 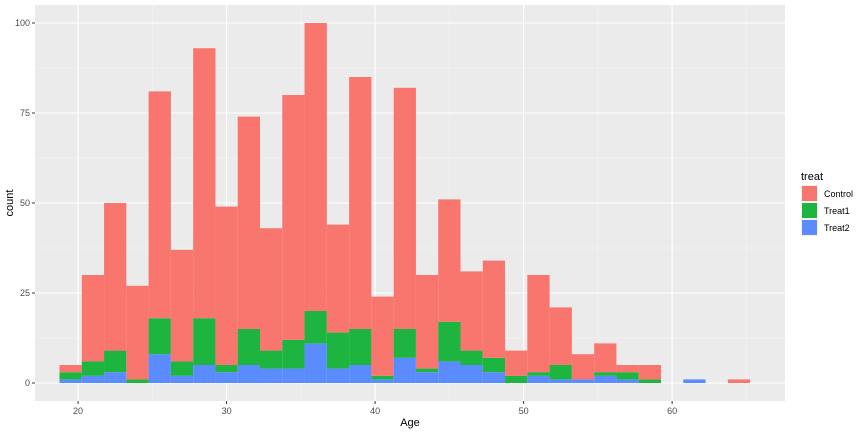 What do you see at coordinates (812, 177) in the screenshot?
I see `legend-title: treat` at bounding box center [812, 177].